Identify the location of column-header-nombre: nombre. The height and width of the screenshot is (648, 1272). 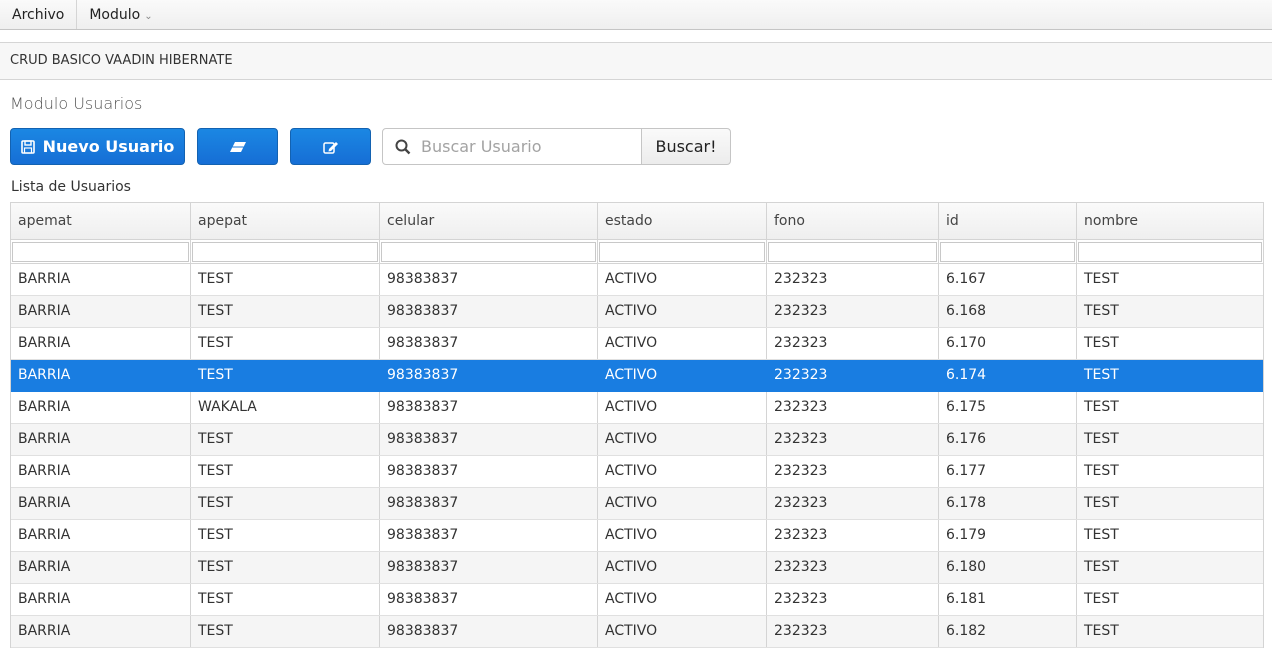
(1111, 221).